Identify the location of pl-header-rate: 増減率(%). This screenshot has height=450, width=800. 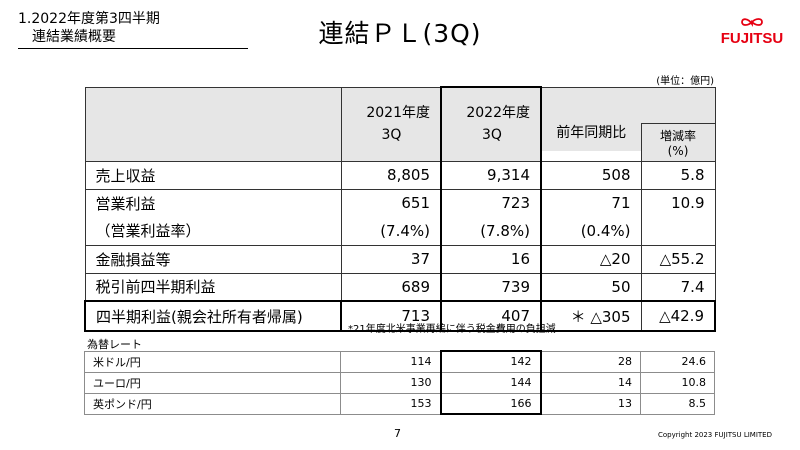
(678, 142).